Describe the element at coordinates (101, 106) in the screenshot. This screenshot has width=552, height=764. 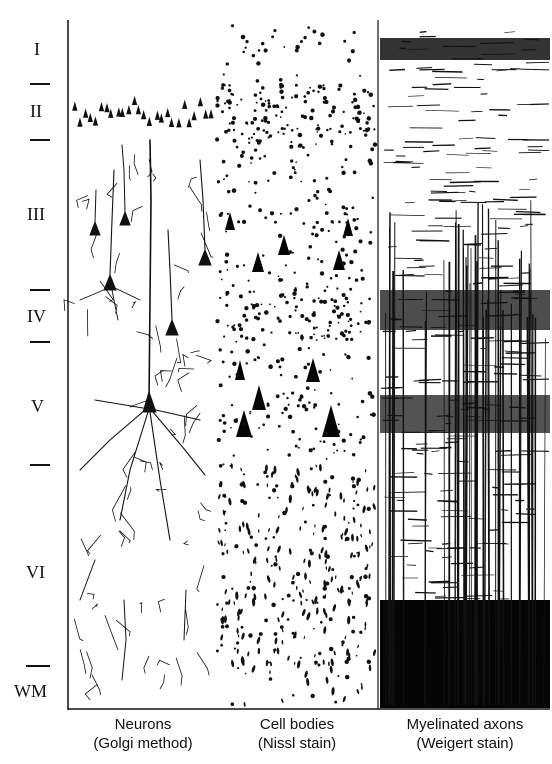
I see `granule-cell` at that location.